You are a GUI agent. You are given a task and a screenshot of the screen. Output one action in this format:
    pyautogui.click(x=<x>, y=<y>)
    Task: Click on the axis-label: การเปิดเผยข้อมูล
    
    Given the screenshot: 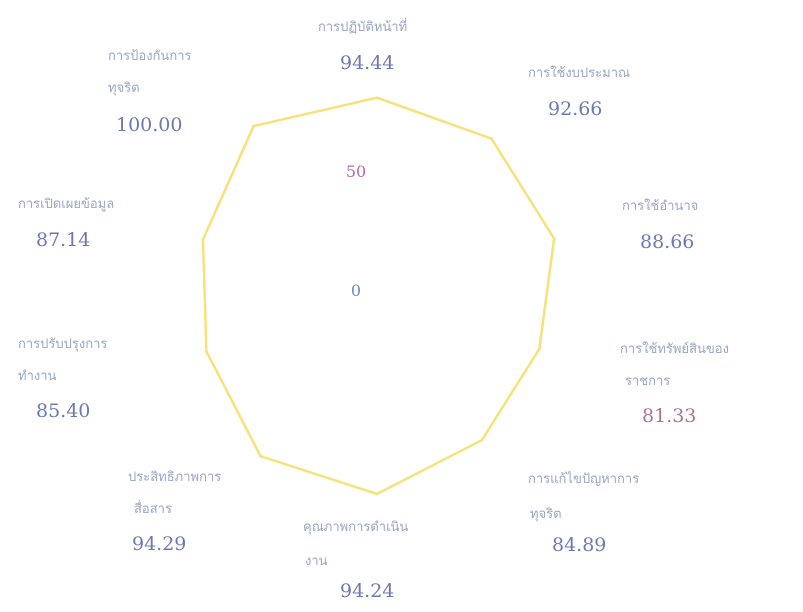 What is the action you would take?
    pyautogui.click(x=66, y=204)
    